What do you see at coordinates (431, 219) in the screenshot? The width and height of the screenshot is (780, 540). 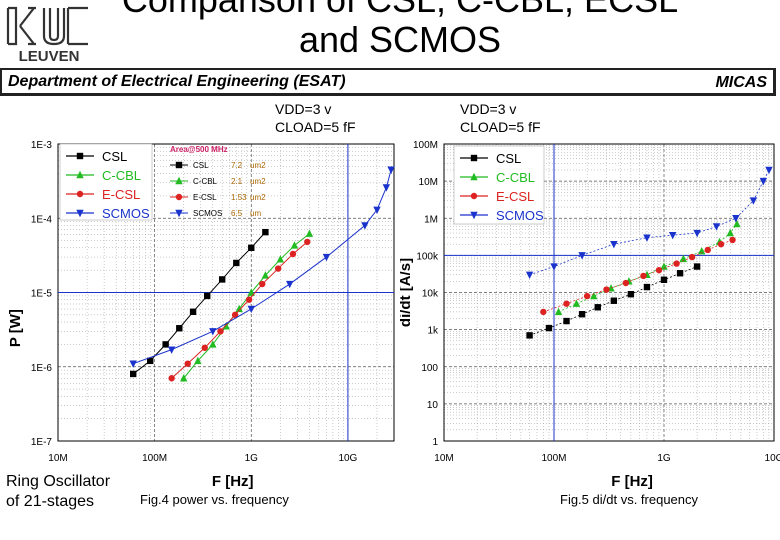 I see `y-tick-label: 1M` at bounding box center [431, 219].